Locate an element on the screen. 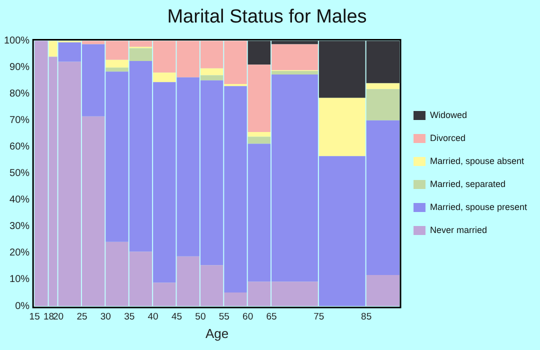  x-tick-label: 85 is located at coordinates (366, 316).